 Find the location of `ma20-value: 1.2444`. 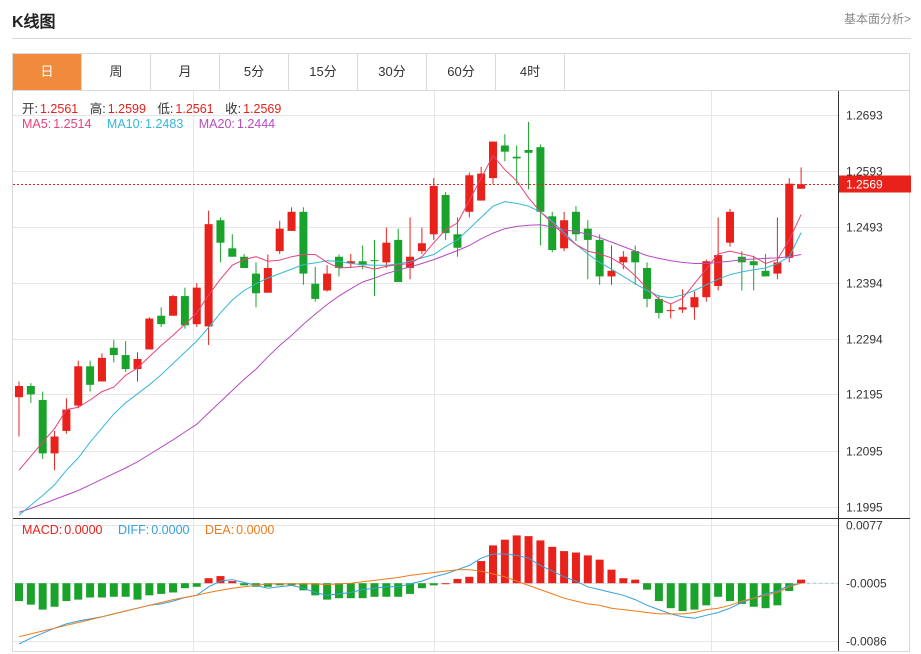

ma20-value: 1.2444 is located at coordinates (256, 124).